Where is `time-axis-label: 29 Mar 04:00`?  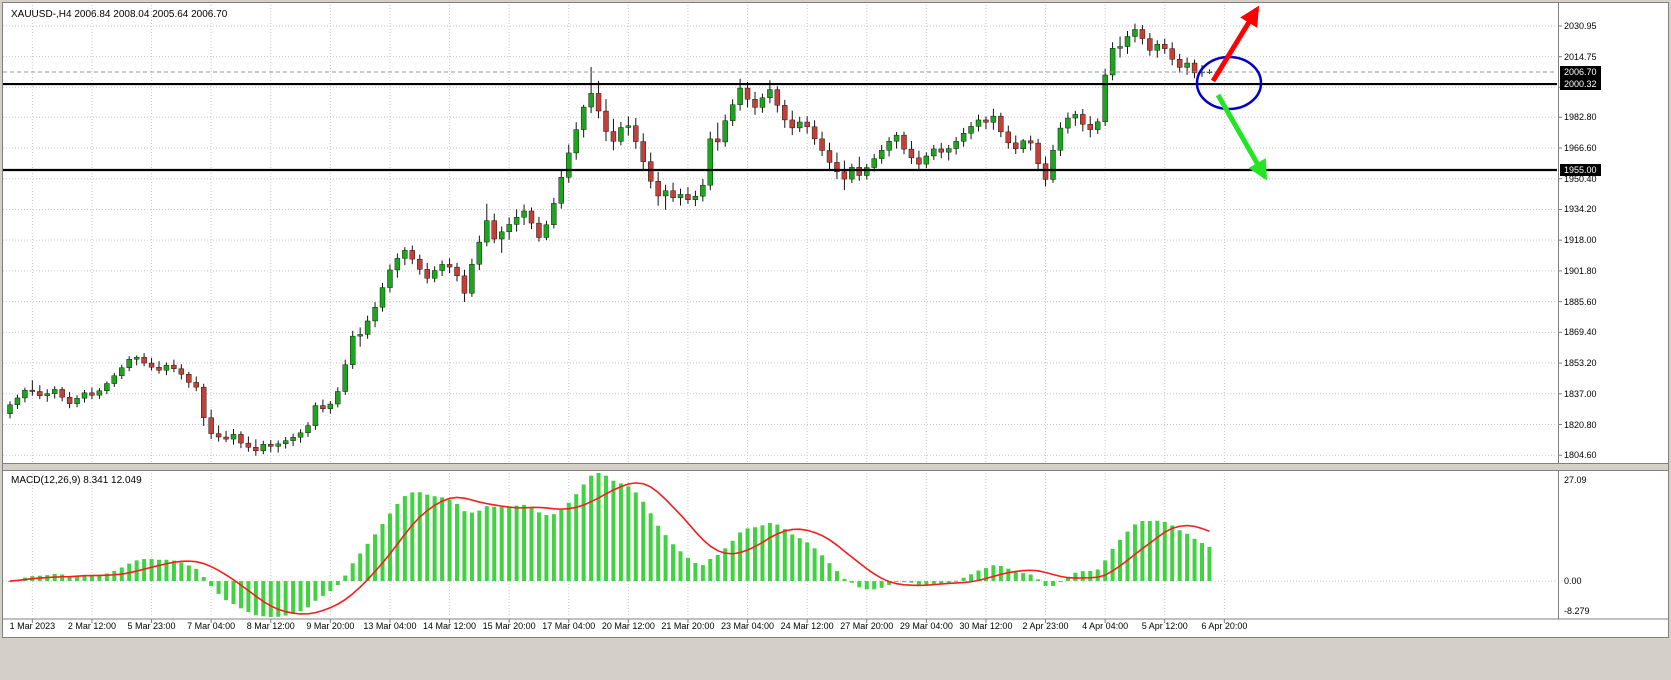 time-axis-label: 29 Mar 04:00 is located at coordinates (926, 626).